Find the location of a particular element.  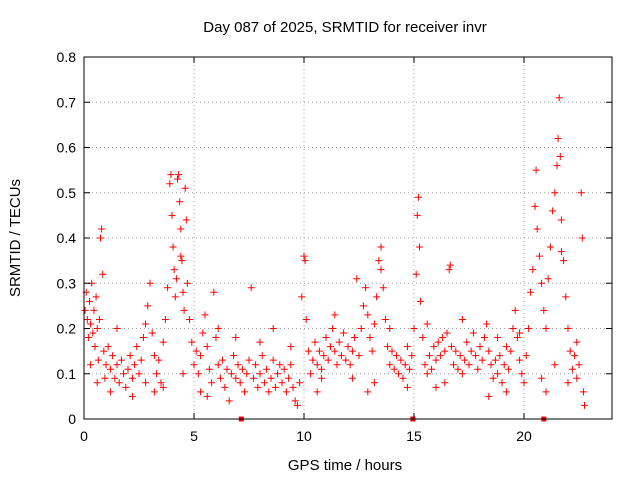

y-tick-label: 0.3 is located at coordinates (67, 283).